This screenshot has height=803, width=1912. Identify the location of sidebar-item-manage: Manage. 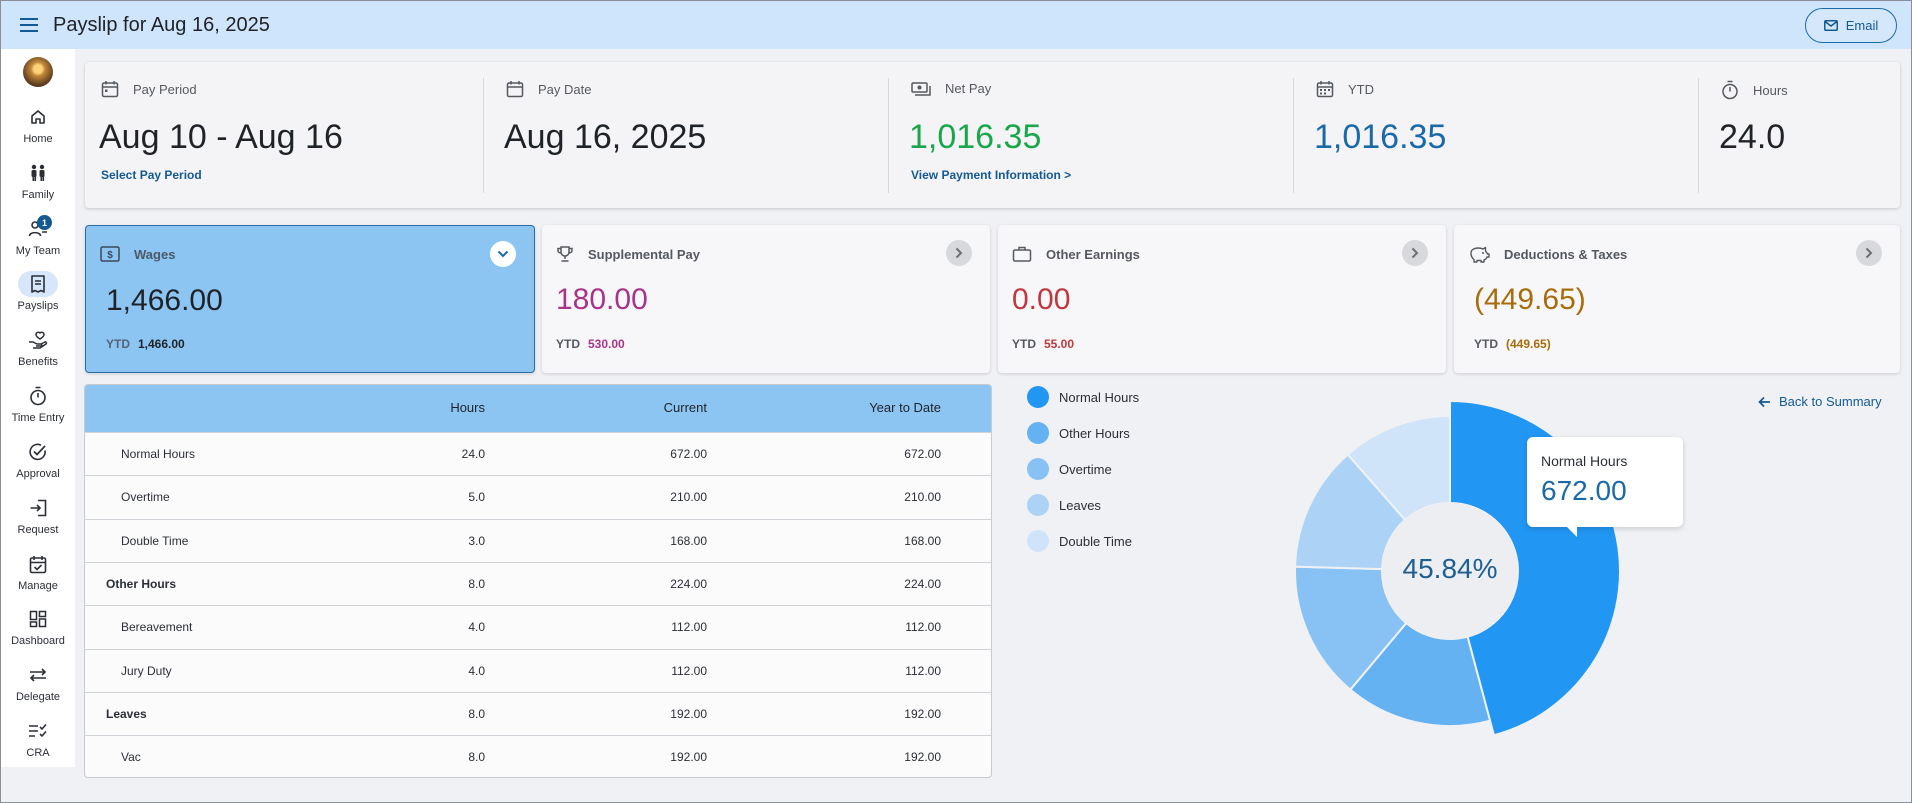
(38, 577).